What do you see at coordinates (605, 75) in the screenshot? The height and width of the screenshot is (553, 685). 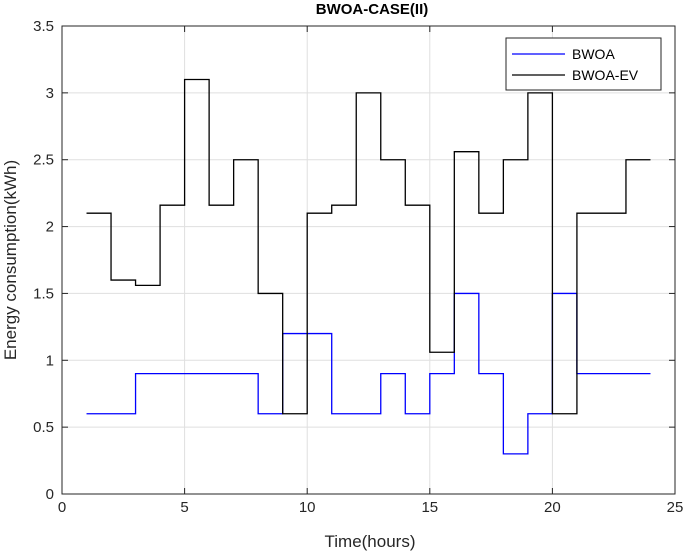 I see `legend-label-bwoa-ev: BWOA-EV` at bounding box center [605, 75].